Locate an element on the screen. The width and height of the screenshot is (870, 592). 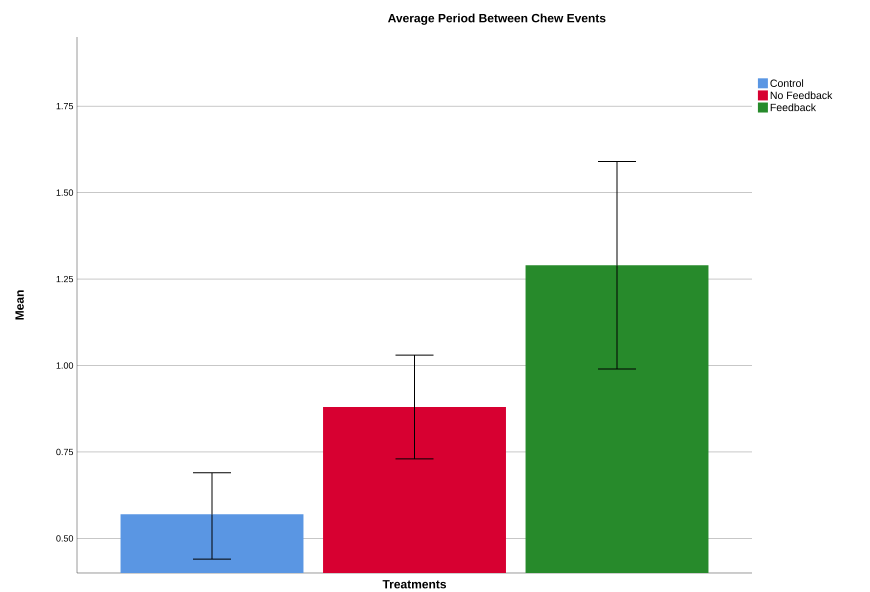
y-tick-label: 1.25 is located at coordinates (65, 279).